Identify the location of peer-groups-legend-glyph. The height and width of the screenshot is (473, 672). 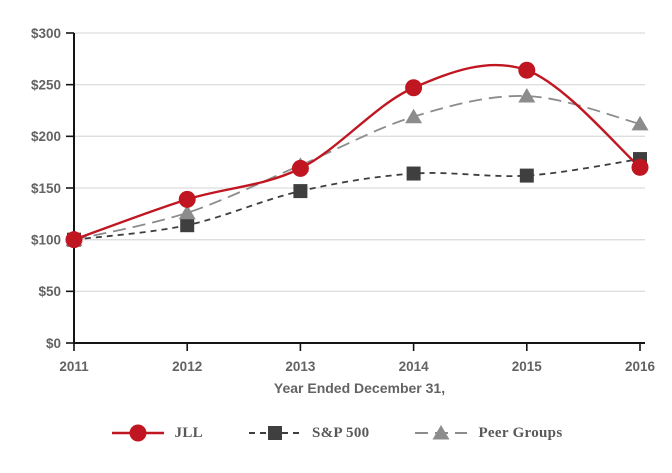
(441, 432).